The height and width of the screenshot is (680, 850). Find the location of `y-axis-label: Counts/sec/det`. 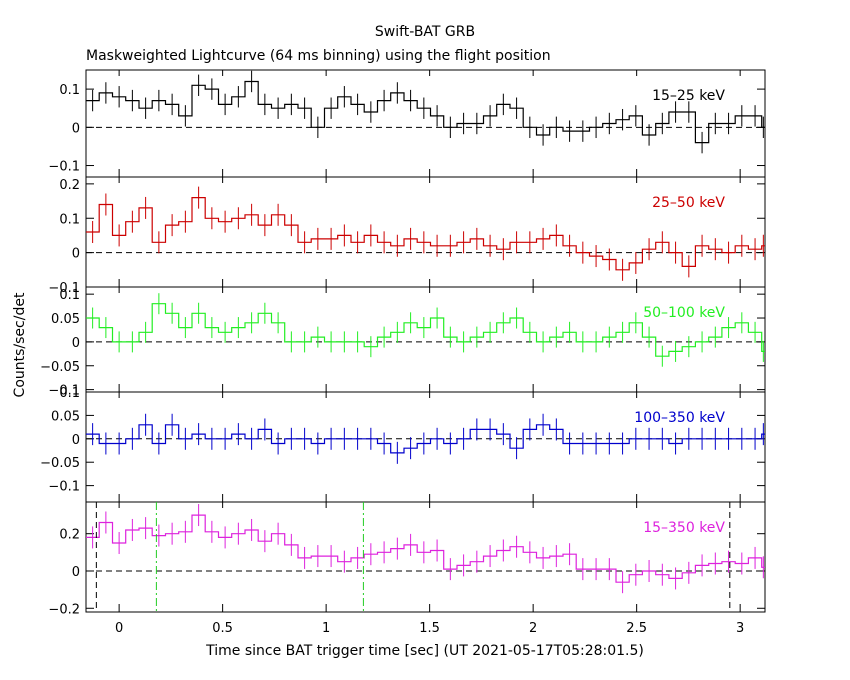

y-axis-label: Counts/sec/det is located at coordinates (20, 344).